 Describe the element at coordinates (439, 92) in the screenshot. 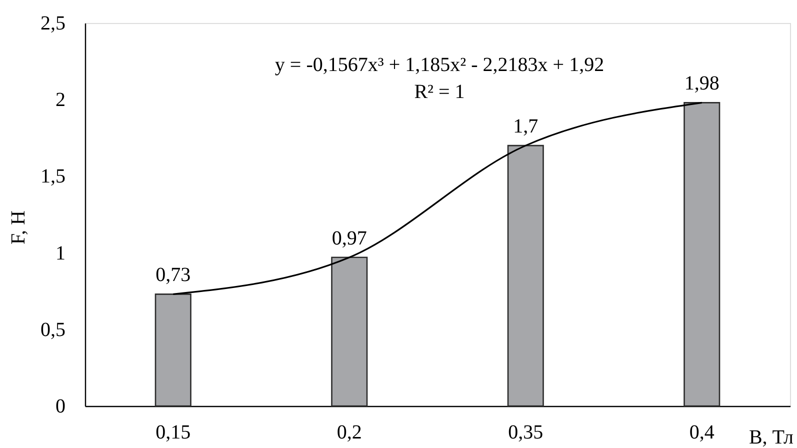

I see `annotation: R² = 1` at that location.